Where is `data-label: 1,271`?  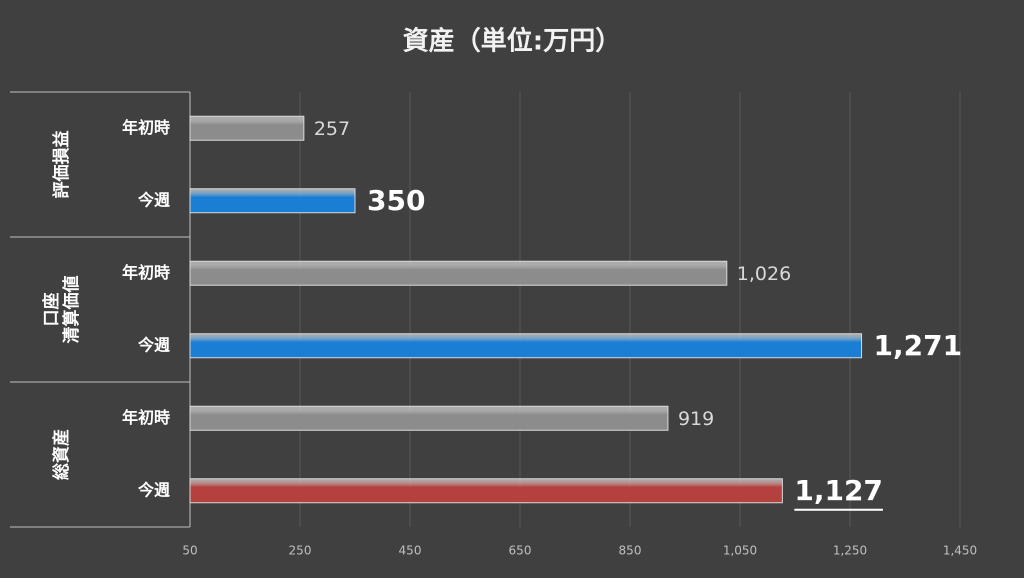
data-label: 1,271 is located at coordinates (918, 345).